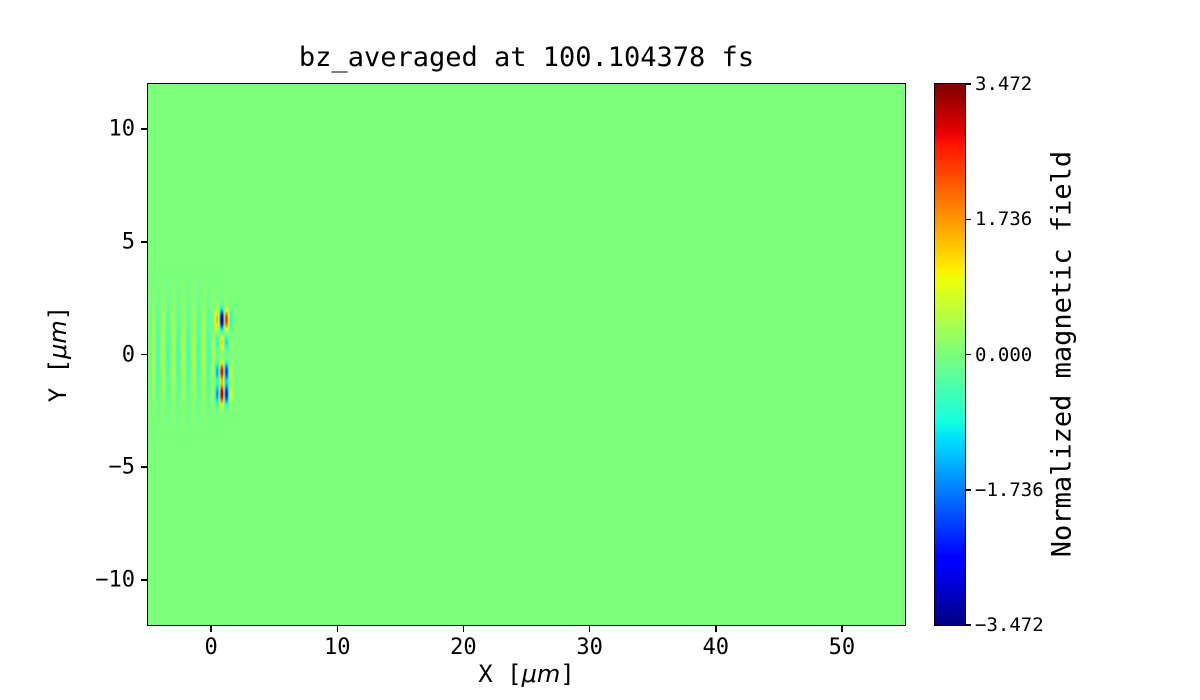 Image resolution: width=1200 pixels, height=700 pixels. I want to click on y-tick-label: 5, so click(128, 242).